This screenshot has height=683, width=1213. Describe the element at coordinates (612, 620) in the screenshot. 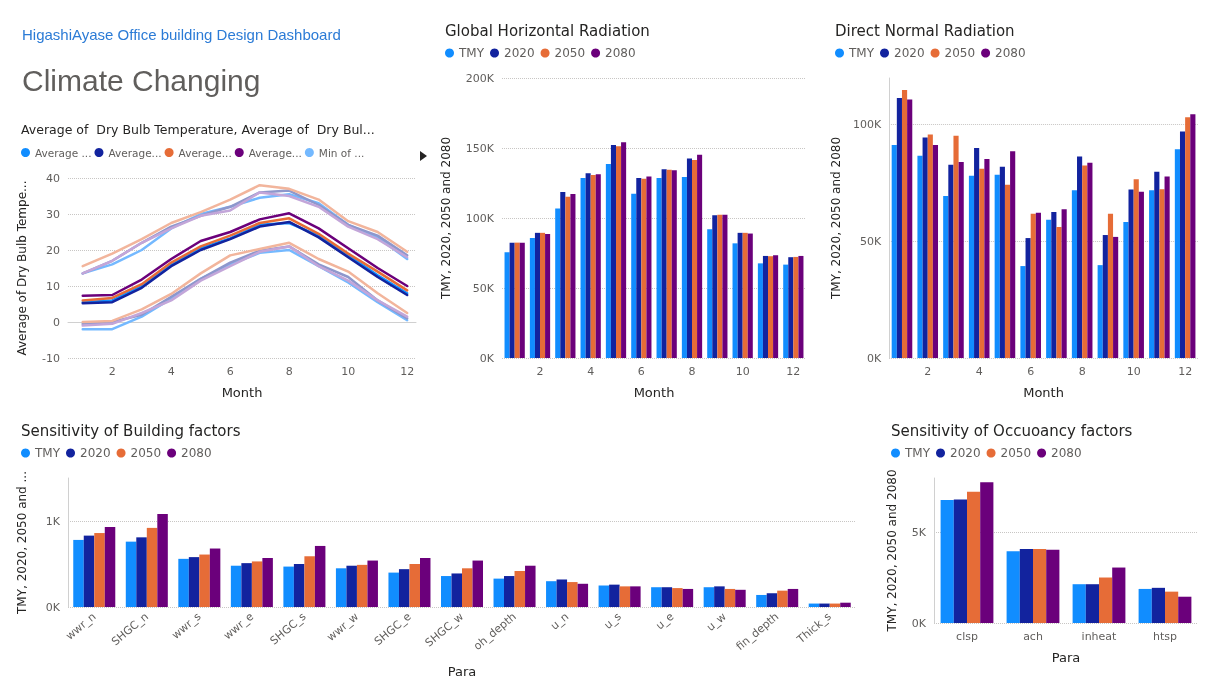

I see `x-tick-label: u_s` at that location.